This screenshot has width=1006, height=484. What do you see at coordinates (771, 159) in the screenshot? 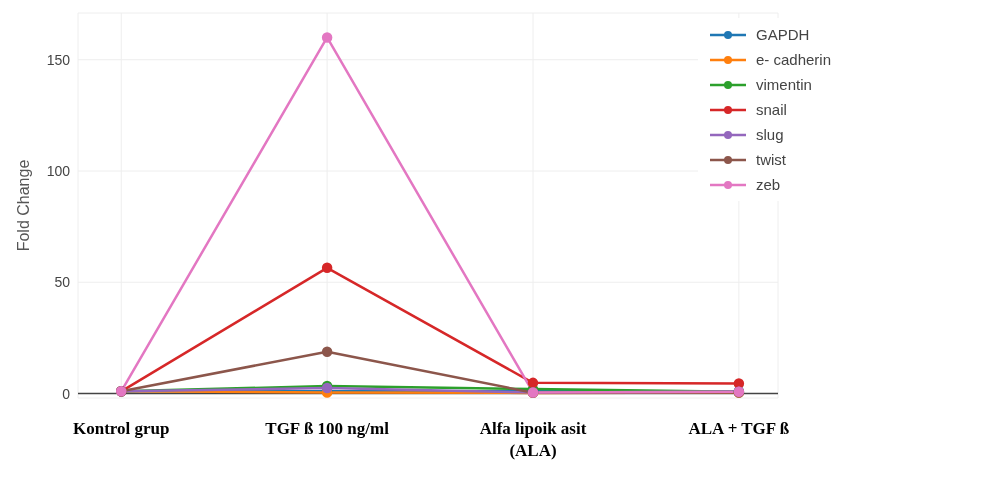
I see `legend-label: twist` at bounding box center [771, 159].